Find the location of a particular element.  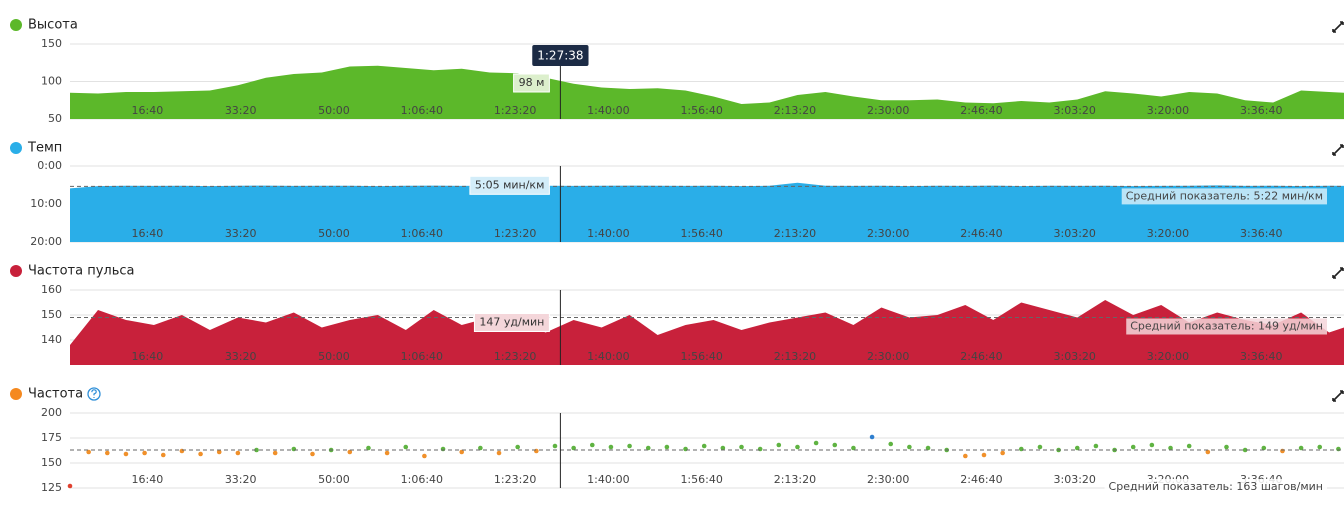

average-label: Средний показатель: 163 шагов/мин is located at coordinates (1216, 486).